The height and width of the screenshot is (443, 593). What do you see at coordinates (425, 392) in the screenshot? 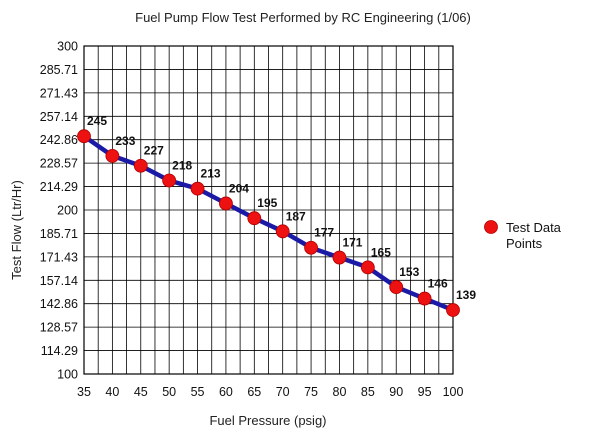
I see `x-tick-label: 95` at bounding box center [425, 392].